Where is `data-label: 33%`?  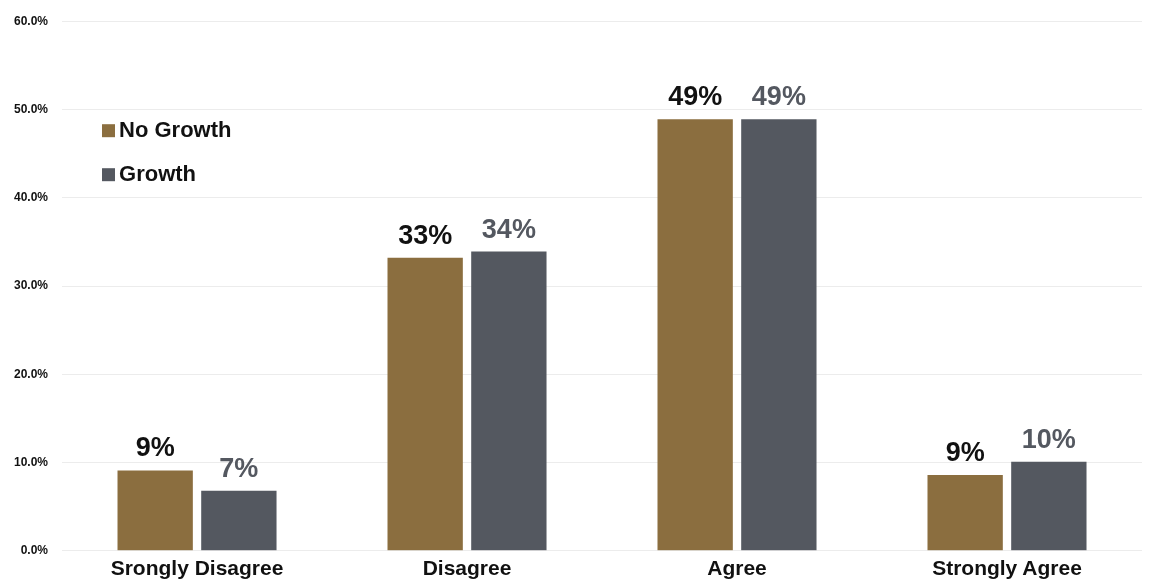
data-label: 33% is located at coordinates (425, 234).